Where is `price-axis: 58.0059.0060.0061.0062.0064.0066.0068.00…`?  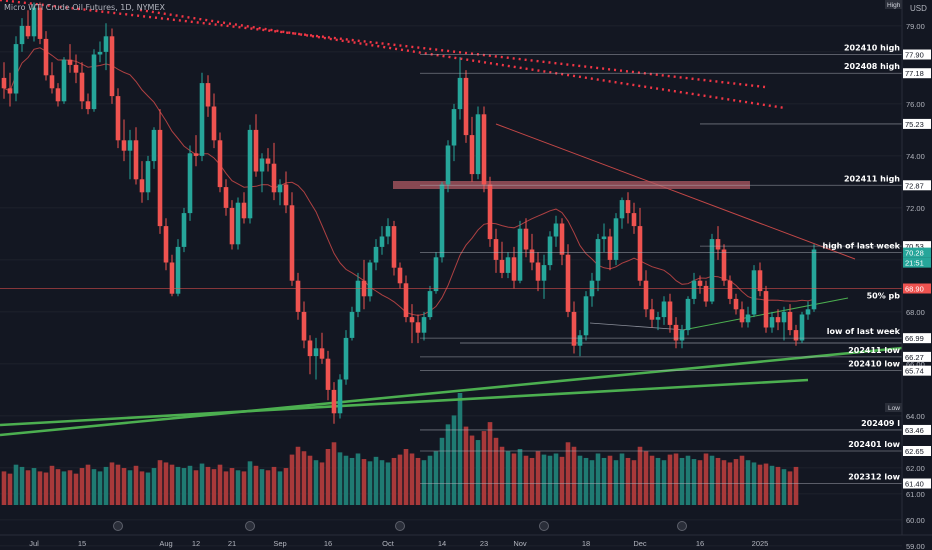 price-axis: 58.0059.0060.0061.0062.0064.0066.0068.00… is located at coordinates (908, 275).